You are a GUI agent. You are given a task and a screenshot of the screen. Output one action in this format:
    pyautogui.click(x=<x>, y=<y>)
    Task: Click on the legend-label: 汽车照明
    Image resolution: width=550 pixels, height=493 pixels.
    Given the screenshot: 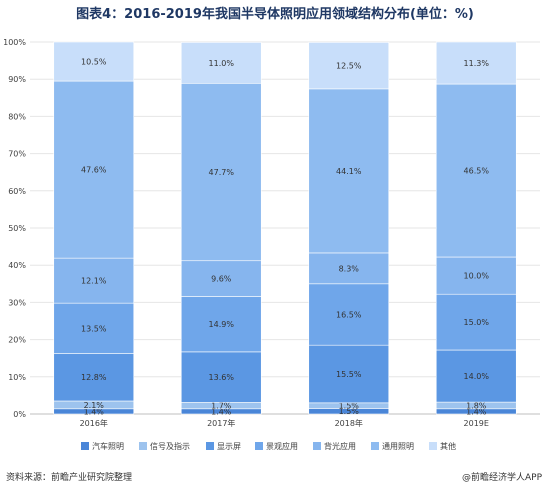 What is the action you would take?
    pyautogui.click(x=108, y=446)
    